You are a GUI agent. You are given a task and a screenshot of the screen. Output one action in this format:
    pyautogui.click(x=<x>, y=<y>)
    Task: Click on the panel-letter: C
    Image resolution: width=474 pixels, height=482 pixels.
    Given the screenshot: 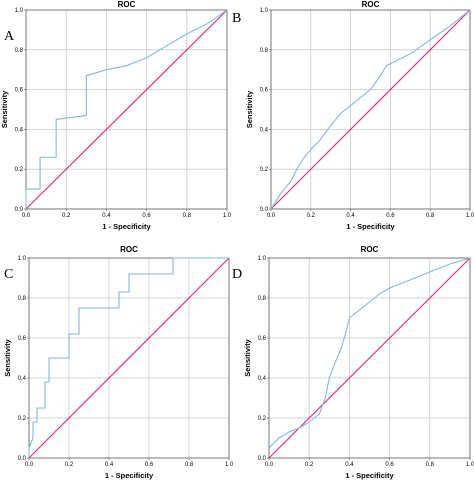 What is the action you would take?
    pyautogui.click(x=8, y=274)
    